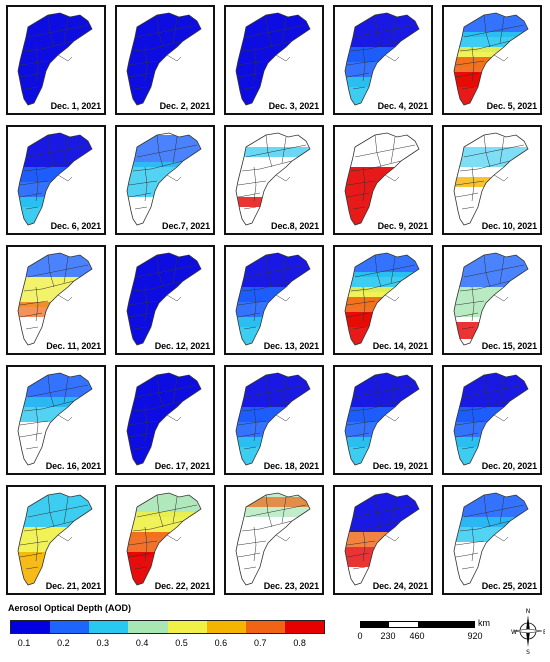 Image resolution: width=550 pixels, height=662 pixels. What do you see at coordinates (417, 636) in the screenshot?
I see `scale-label: 460` at bounding box center [417, 636].